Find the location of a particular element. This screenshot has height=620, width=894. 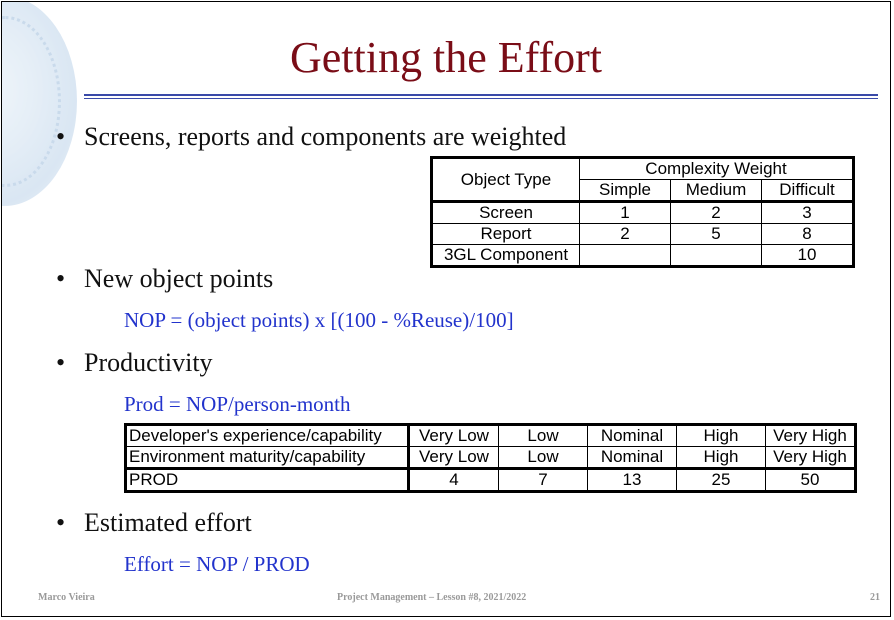

title-divider is located at coordinates (481, 95).